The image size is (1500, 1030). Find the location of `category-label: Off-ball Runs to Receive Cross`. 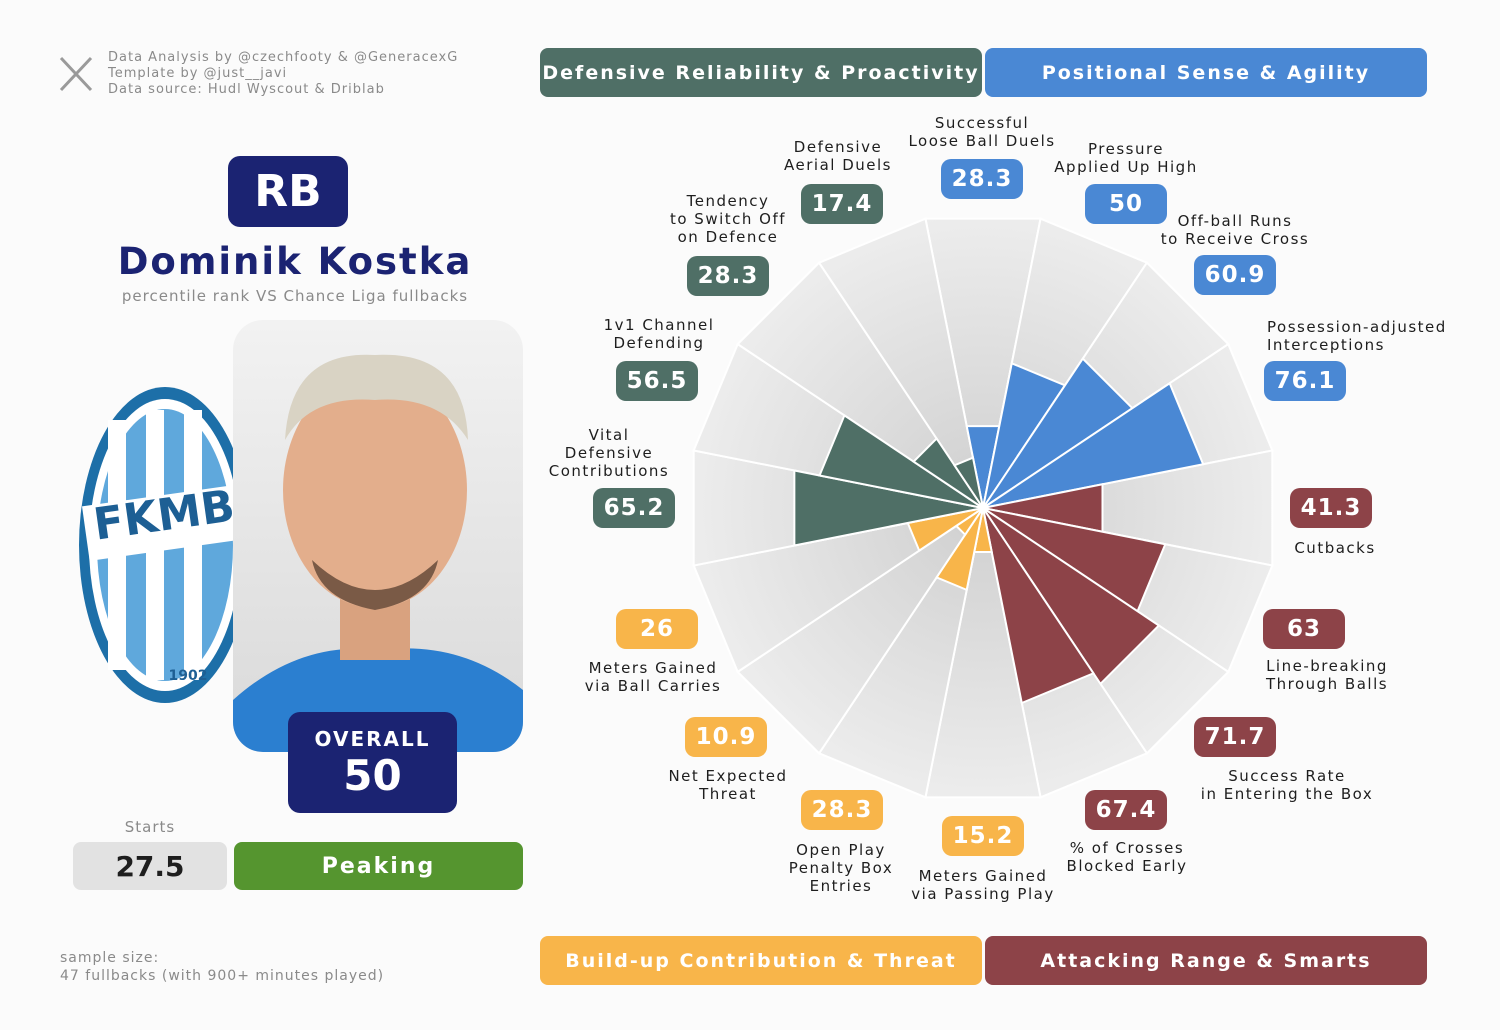

category-label: Off-ball Runs to Receive Cross is located at coordinates (1235, 230).